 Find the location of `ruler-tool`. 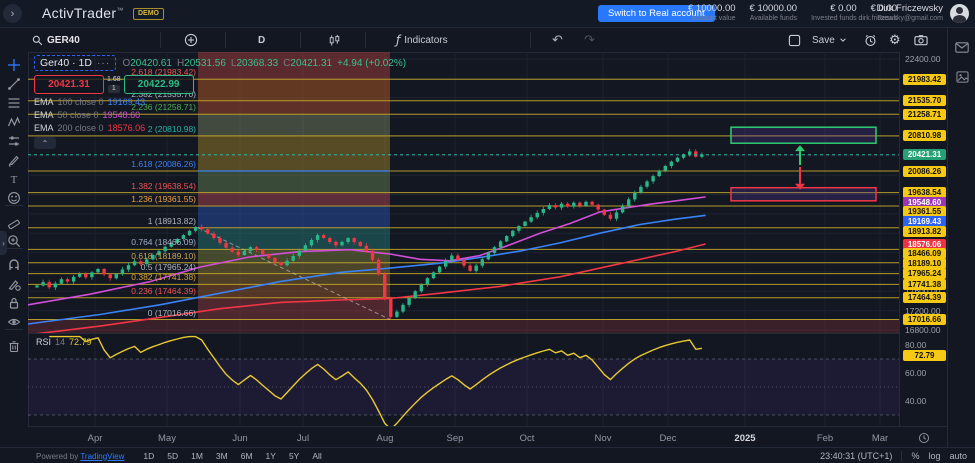

ruler-tool is located at coordinates (14, 222).